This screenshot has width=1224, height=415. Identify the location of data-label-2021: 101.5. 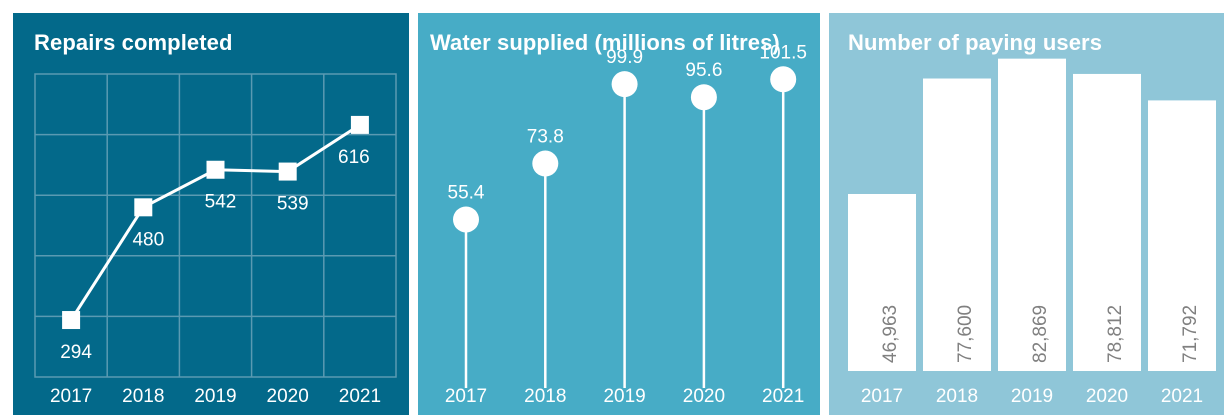
(783, 52).